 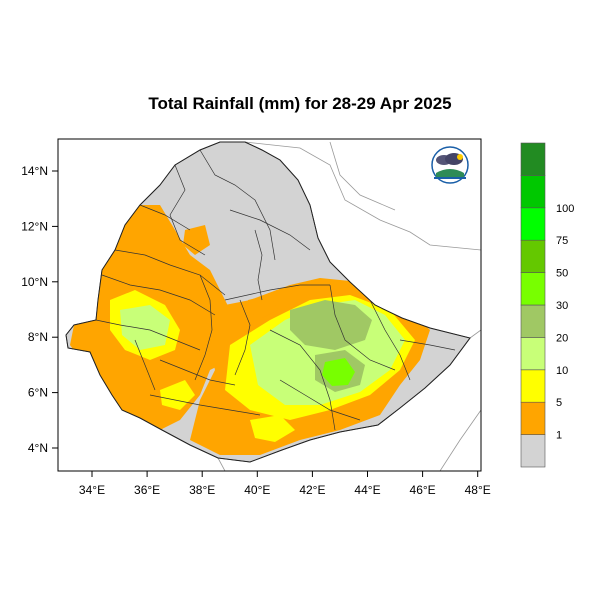 What do you see at coordinates (38, 337) in the screenshot?
I see `y-tick-label: 8°N` at bounding box center [38, 337].